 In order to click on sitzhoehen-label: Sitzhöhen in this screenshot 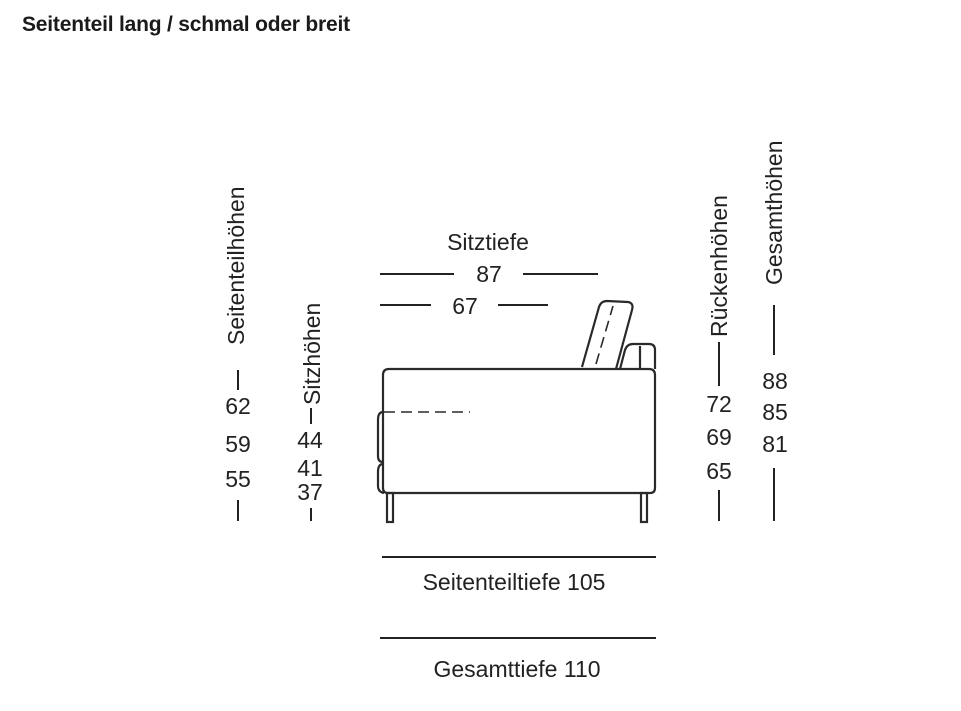, I will do `click(312, 354)`.